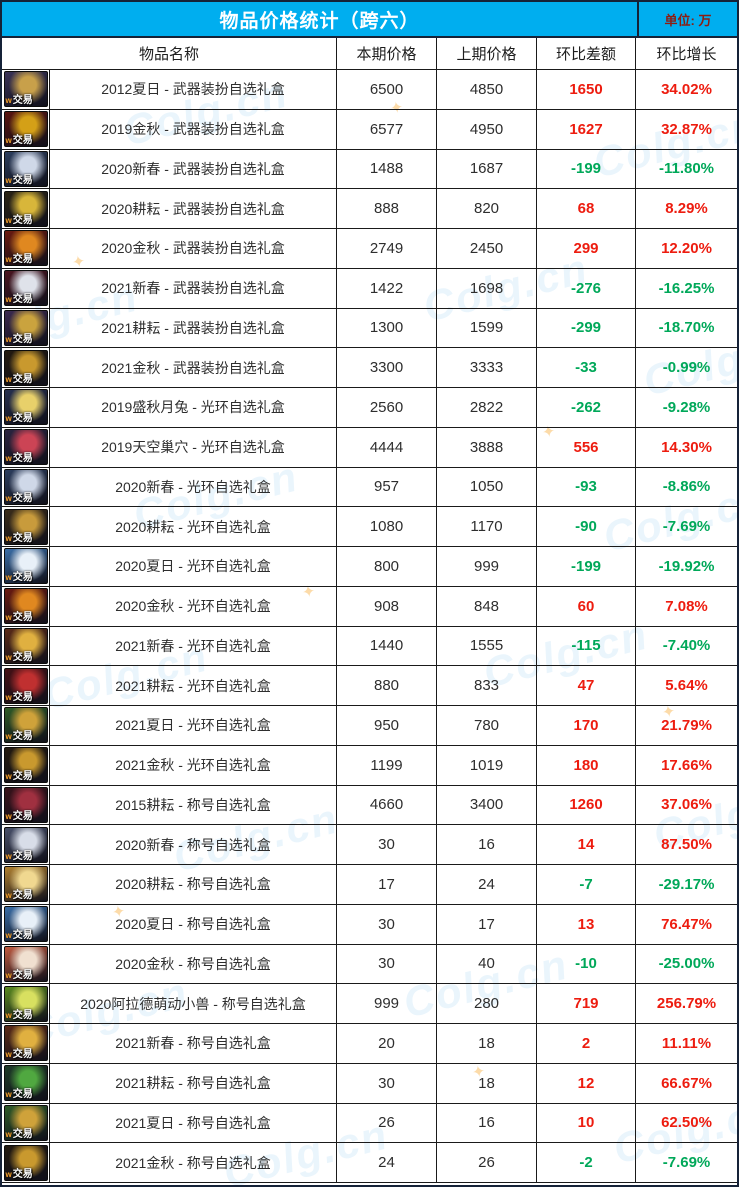  What do you see at coordinates (487, 765) in the screenshot?
I see `previous-price: 1019` at bounding box center [487, 765].